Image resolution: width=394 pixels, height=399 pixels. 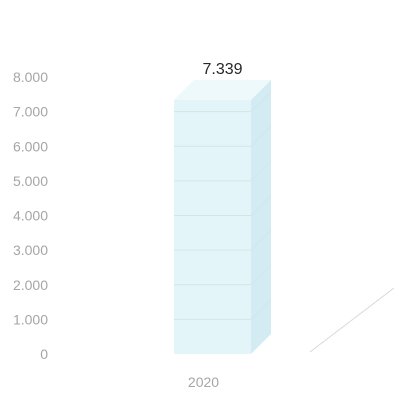 I want to click on floor-edge-line, so click(x=351, y=320).